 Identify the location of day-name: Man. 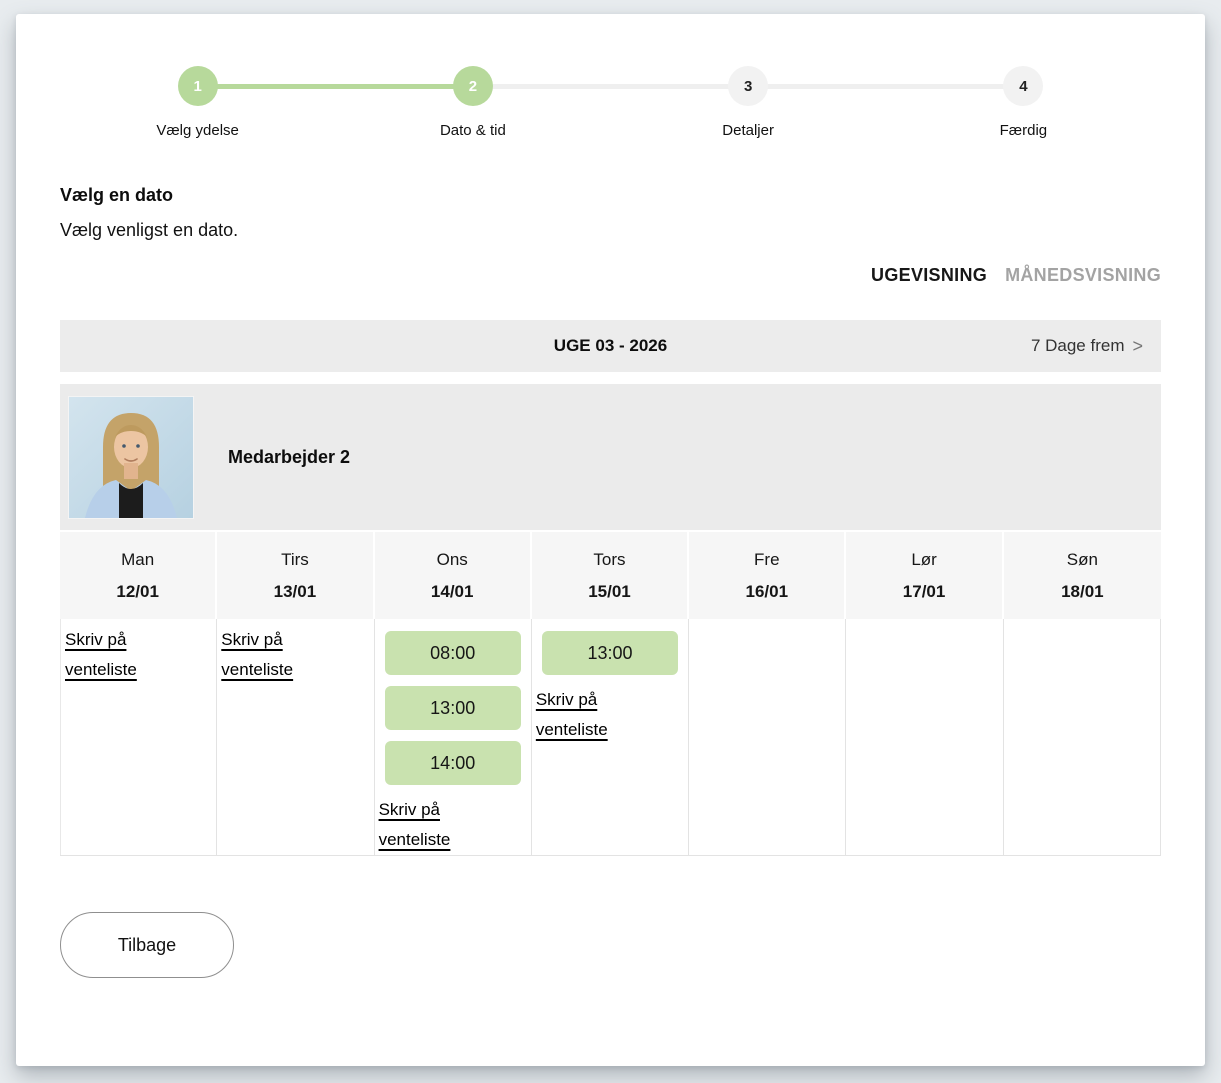
(138, 559).